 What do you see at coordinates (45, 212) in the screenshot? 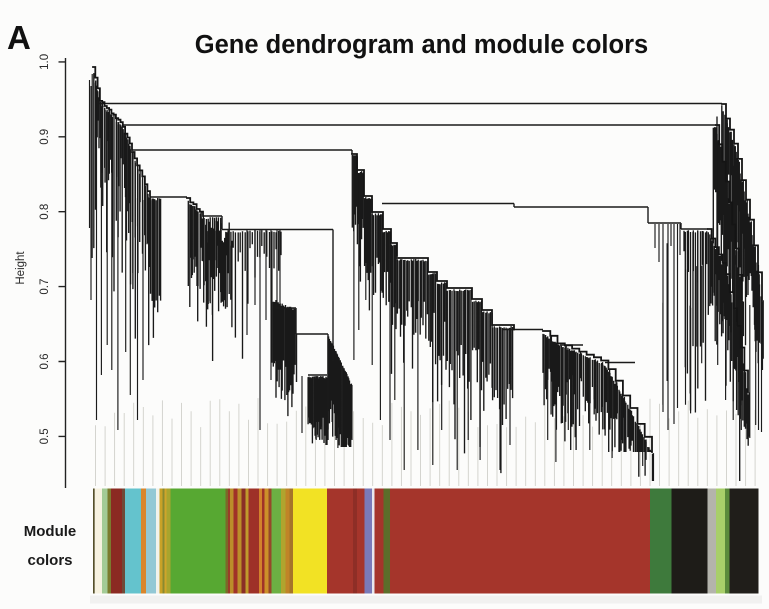
I see `svg-text: 0.8` at bounding box center [45, 212].